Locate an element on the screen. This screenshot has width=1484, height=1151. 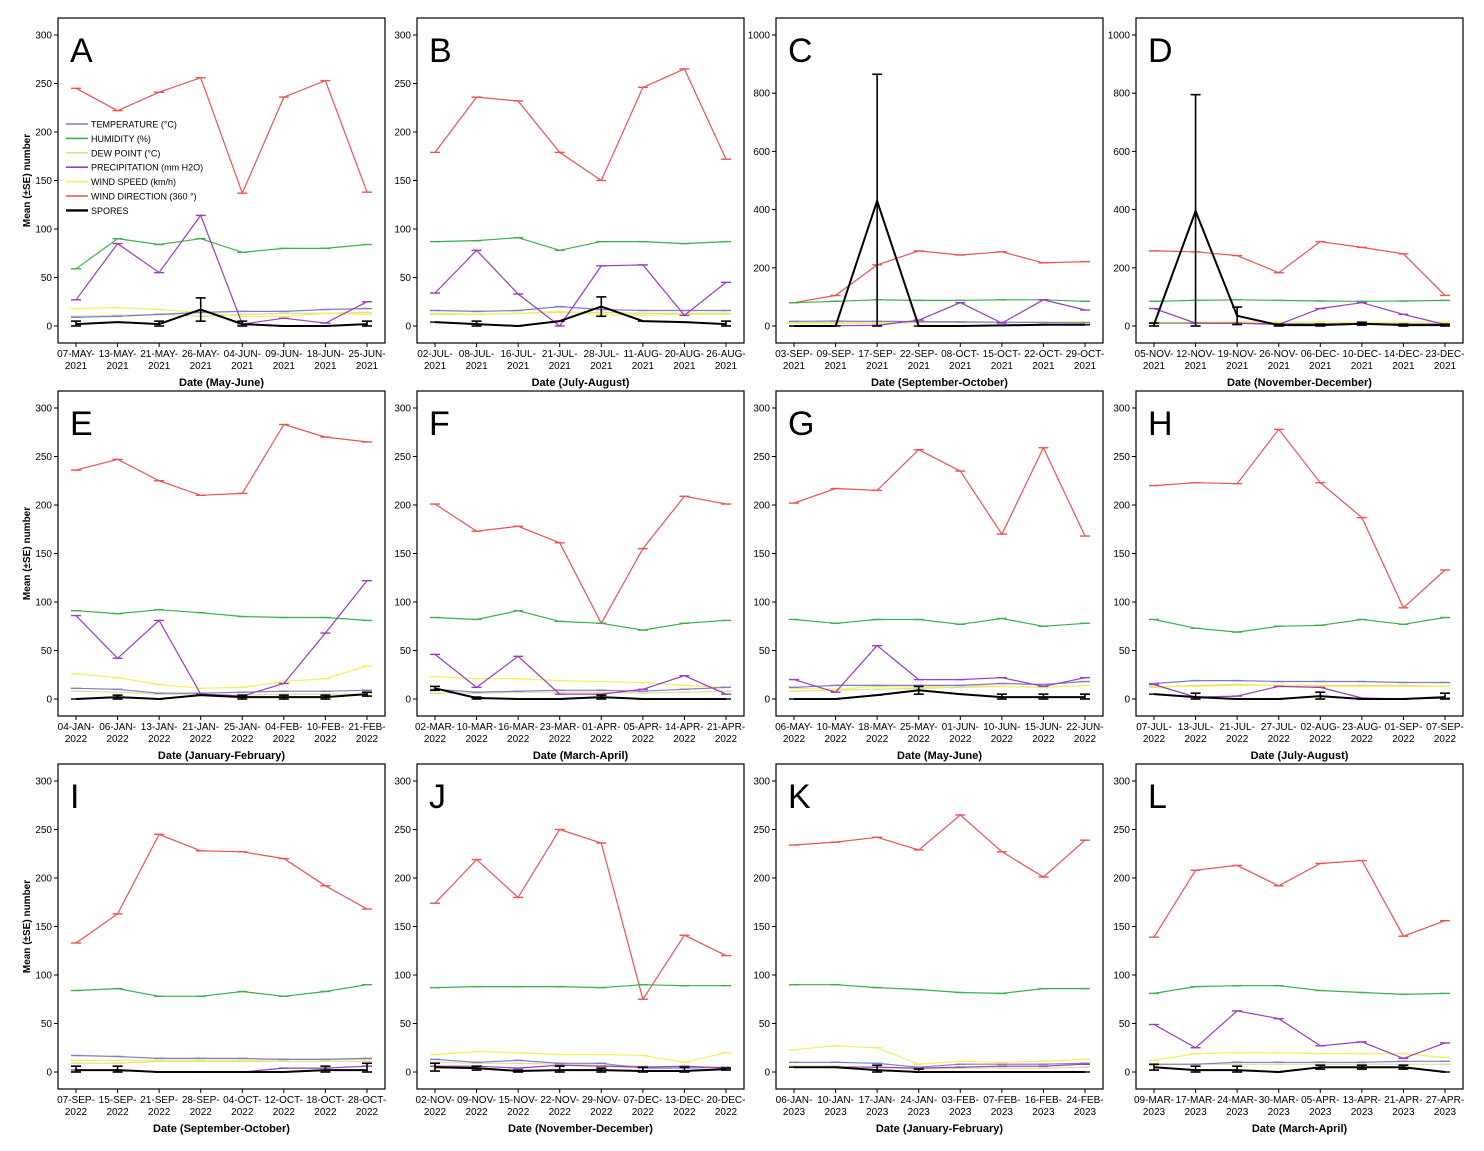
x-tick-label: 14-DEC-2021 is located at coordinates (1403, 360).